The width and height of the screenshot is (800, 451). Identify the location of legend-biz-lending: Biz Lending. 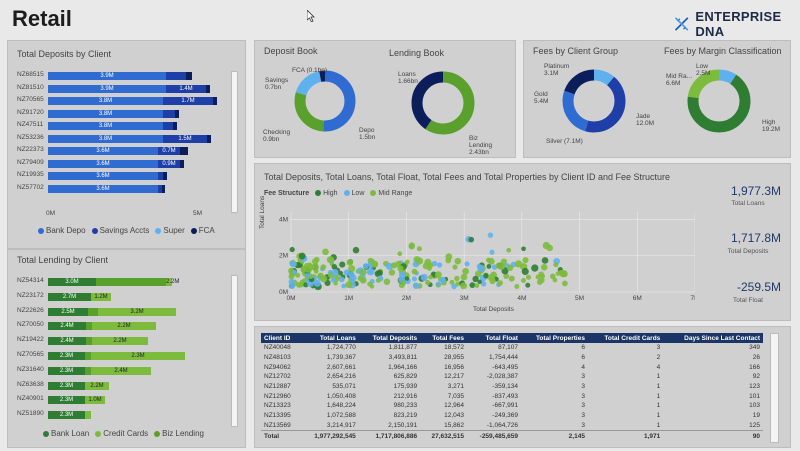
(179, 433).